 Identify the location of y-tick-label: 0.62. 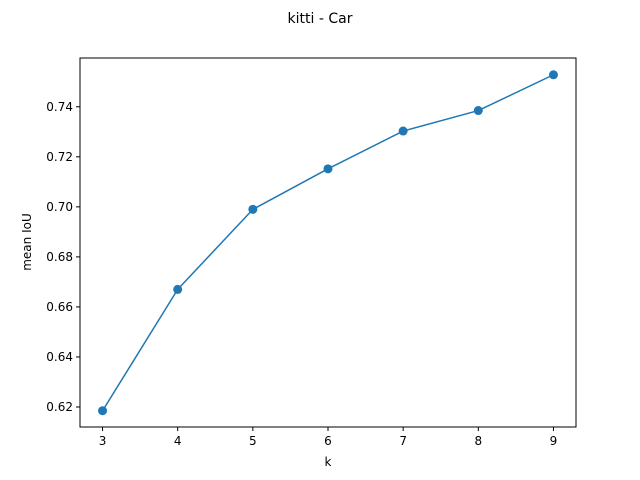
(59, 407).